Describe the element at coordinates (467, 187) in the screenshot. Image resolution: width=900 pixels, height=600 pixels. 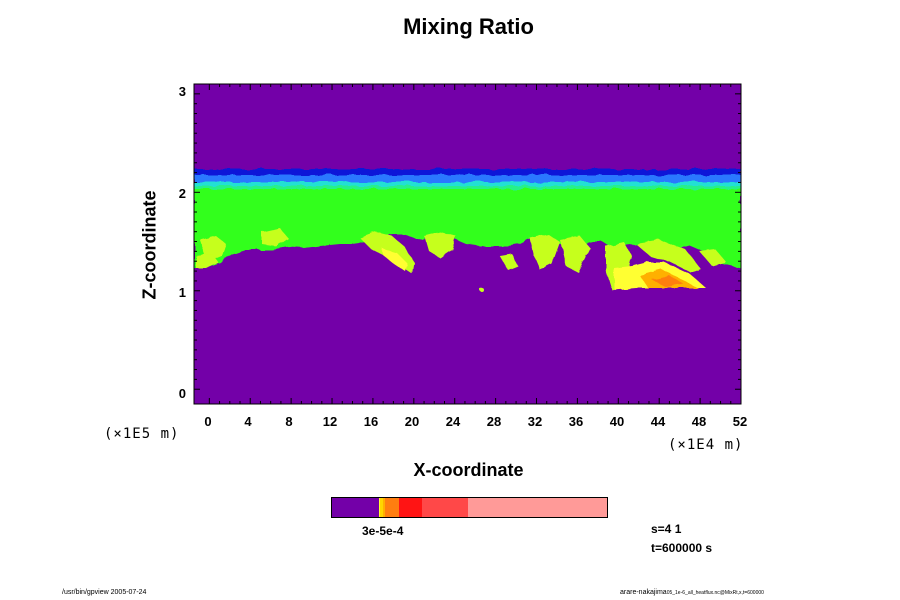
I see `upper-boundary-teal` at that location.